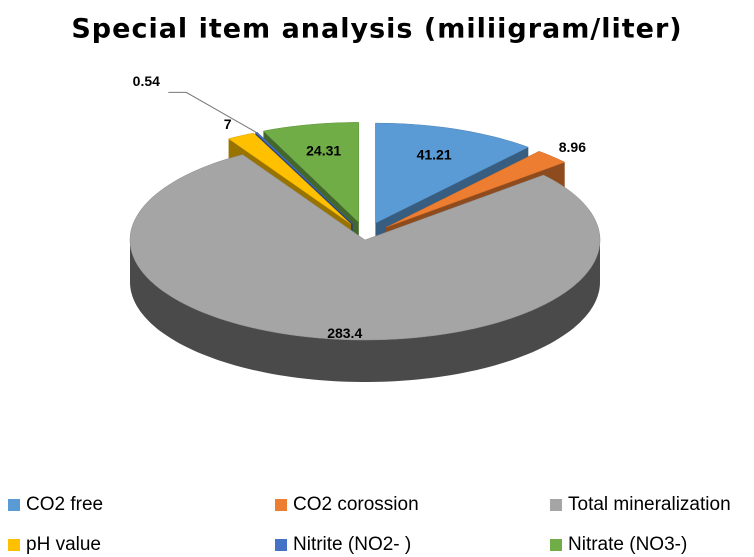 Image resolution: width=754 pixels, height=557 pixels. What do you see at coordinates (344, 333) in the screenshot?
I see `value-label: 283.4` at bounding box center [344, 333].